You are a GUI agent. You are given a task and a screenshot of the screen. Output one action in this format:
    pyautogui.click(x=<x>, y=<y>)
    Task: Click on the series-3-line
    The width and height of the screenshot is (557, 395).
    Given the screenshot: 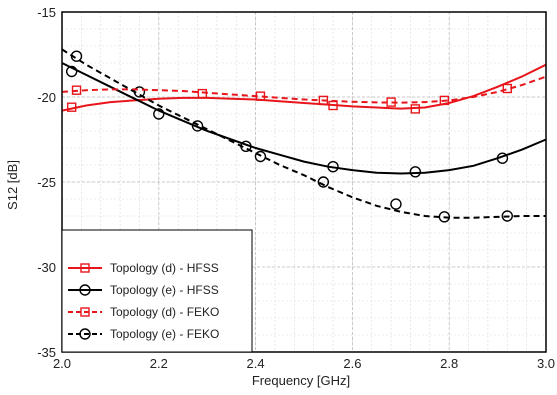 What is the action you would take?
    pyautogui.click(x=304, y=89)
    